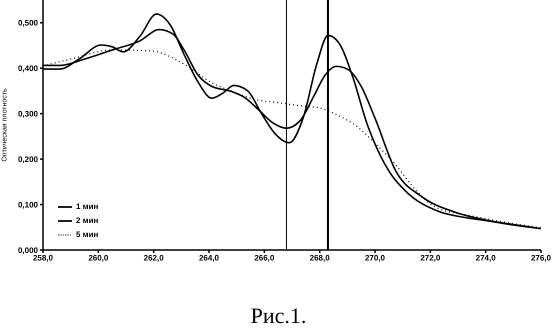 The image size is (557, 333). I want to click on x-tick-label: 262,0, so click(154, 258).